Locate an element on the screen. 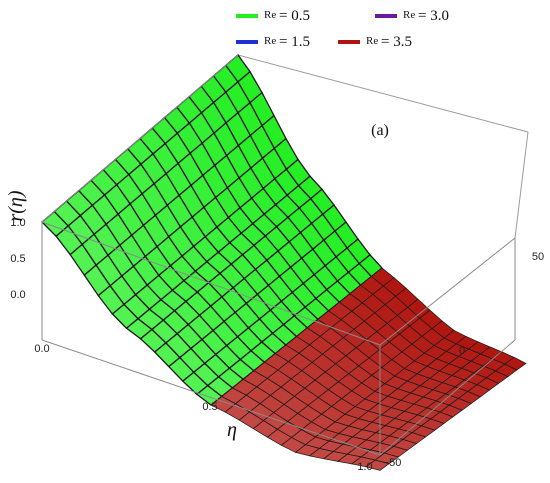 The image size is (550, 483). legend: Re = 0.5 Re = 3.0 Re = 1.5 Re = 3.5 is located at coordinates (342, 29).